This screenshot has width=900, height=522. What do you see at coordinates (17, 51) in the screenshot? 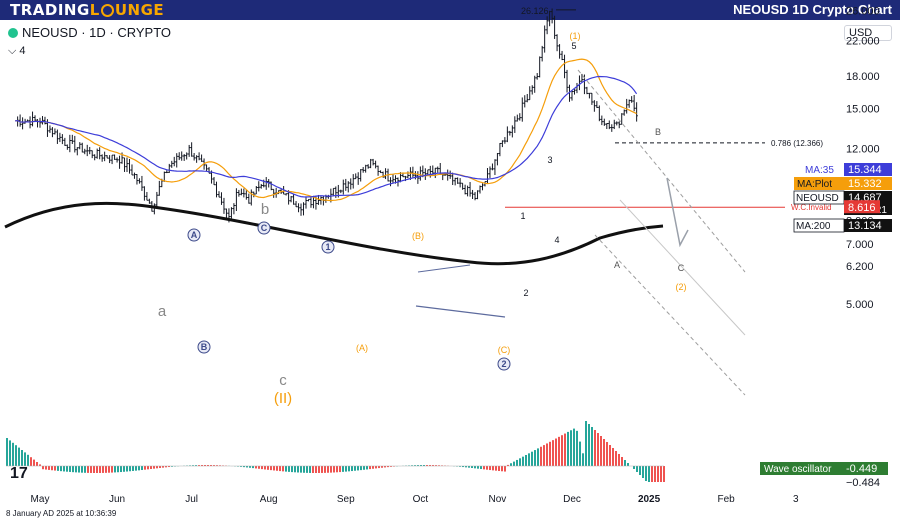
I see `indicators-toggle: ⌵ 4` at bounding box center [17, 51].